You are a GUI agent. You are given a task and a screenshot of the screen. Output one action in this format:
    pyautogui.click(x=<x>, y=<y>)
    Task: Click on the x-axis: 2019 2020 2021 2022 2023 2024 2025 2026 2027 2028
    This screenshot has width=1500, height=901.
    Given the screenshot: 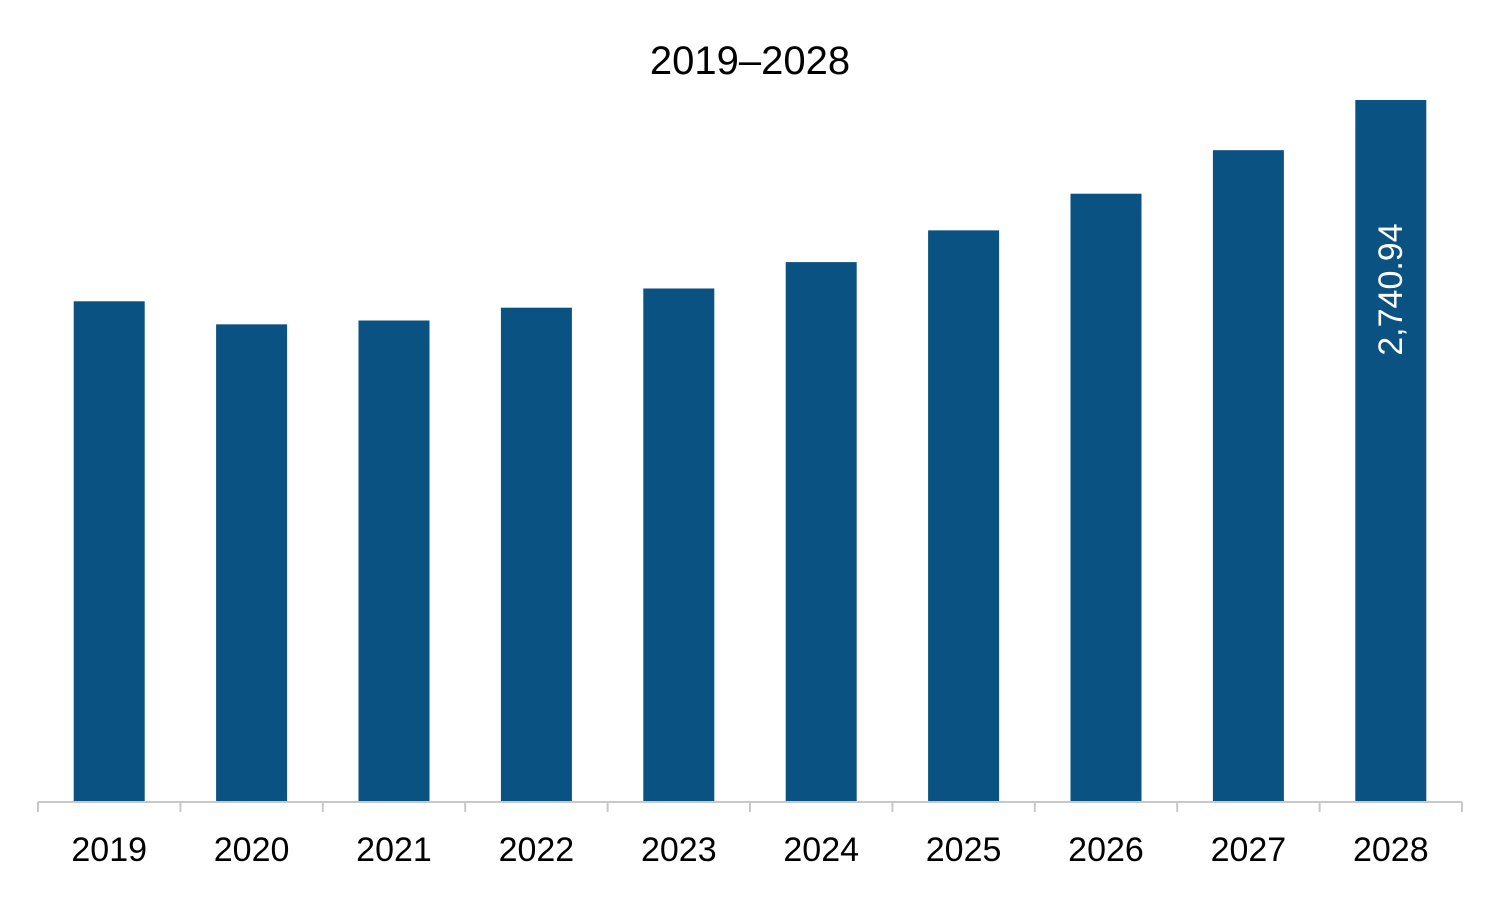 What is the action you would take?
    pyautogui.click(x=750, y=835)
    